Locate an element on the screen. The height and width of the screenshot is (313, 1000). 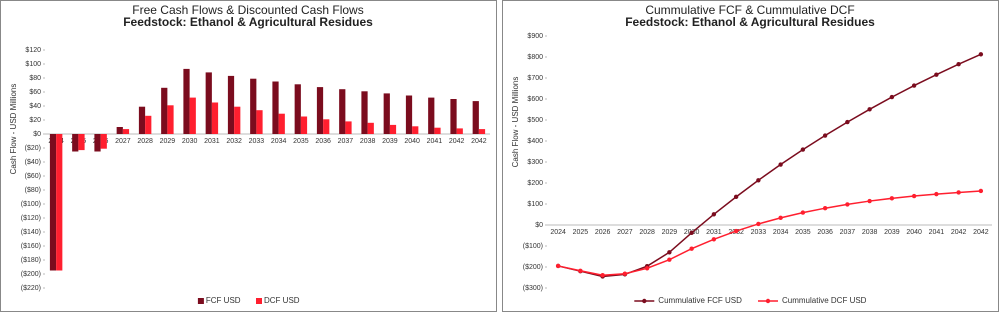
y-tick-label: ($160) is located at coordinates (31, 246).